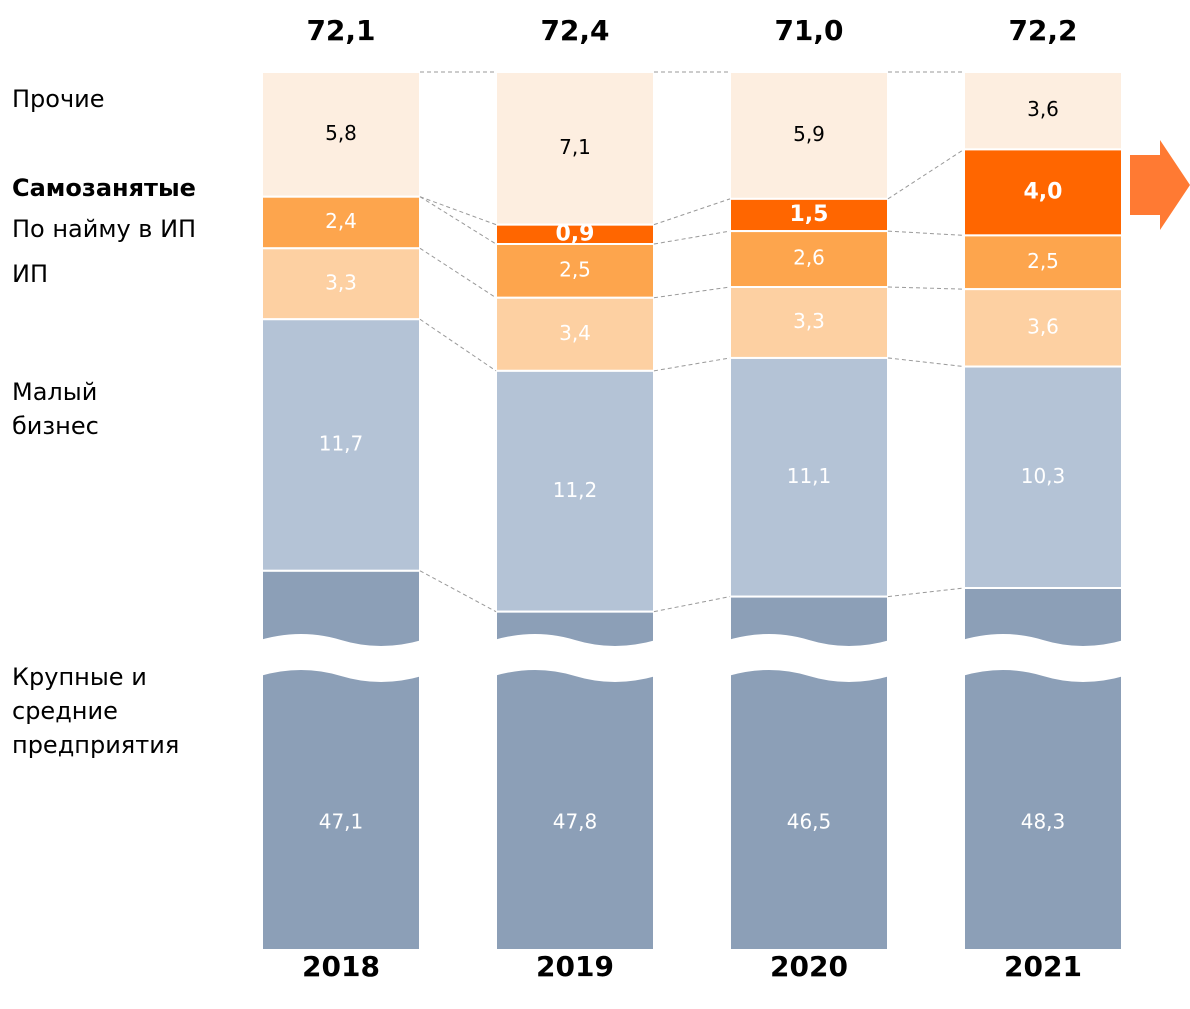 The height and width of the screenshot is (1009, 1190). Describe the element at coordinates (30, 274) in the screenshot. I see `legend-label: ИП` at that location.